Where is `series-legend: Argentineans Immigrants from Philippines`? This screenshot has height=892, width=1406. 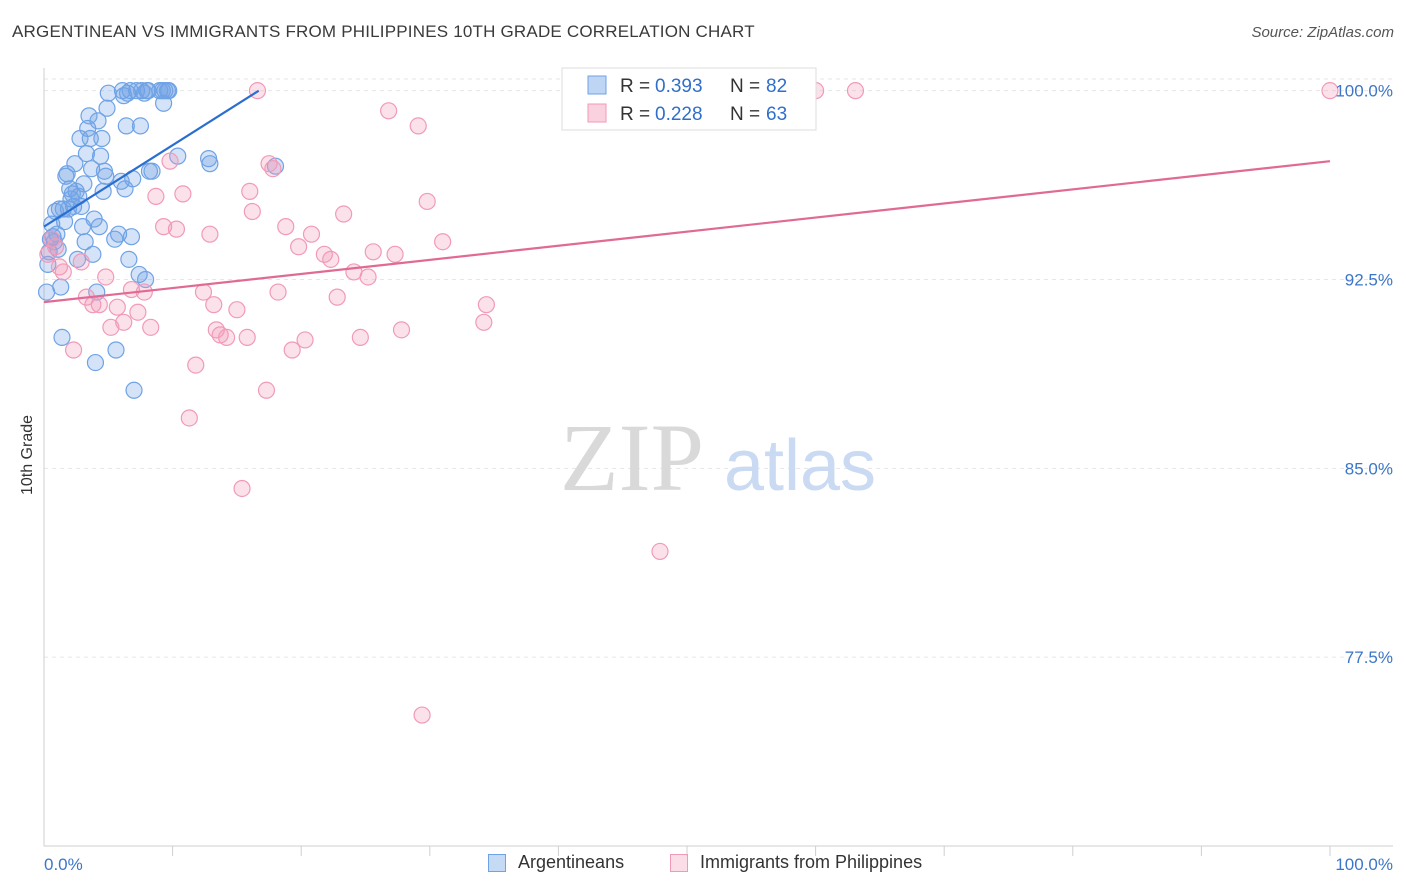
series-legend: Argentineans Immigrants from Philippines is located at coordinates (703, 865).